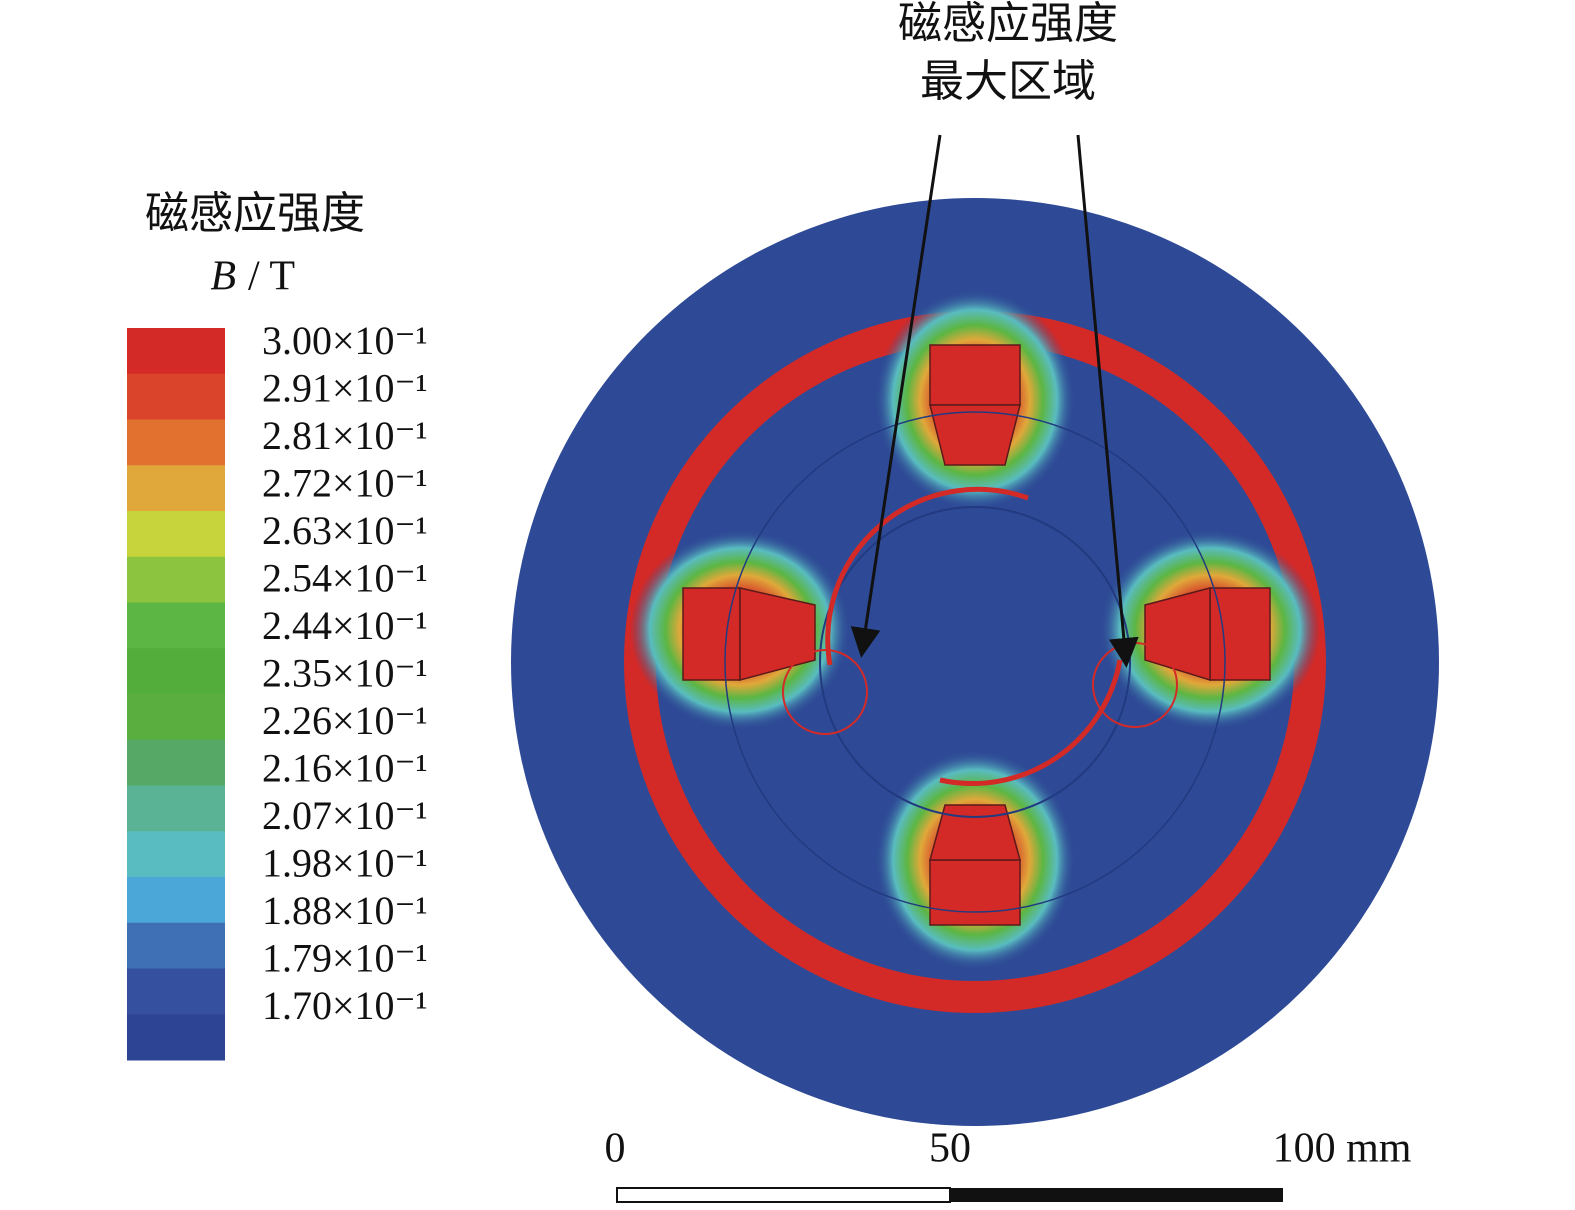 The height and width of the screenshot is (1210, 1575). Describe the element at coordinates (615, 1149) in the screenshot. I see `scale-label: 0` at that location.